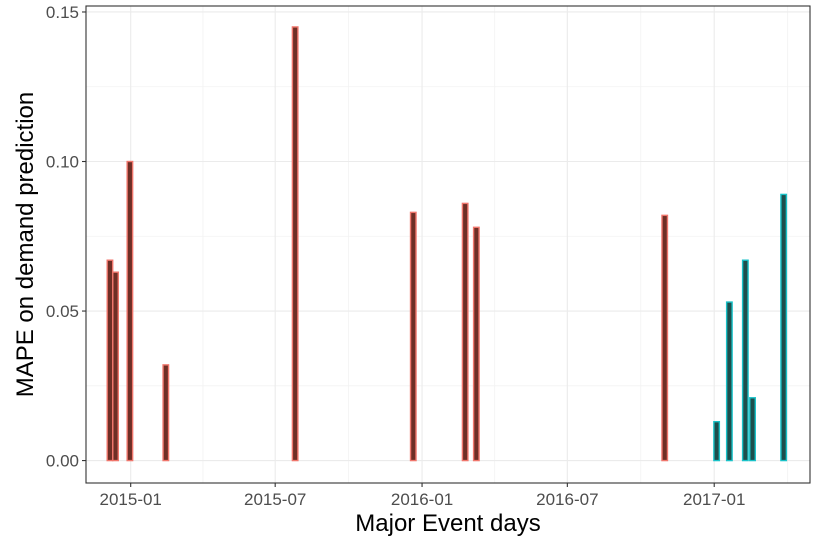 This screenshot has width=821, height=543. What do you see at coordinates (66, 237) in the screenshot?
I see `y-axis-ticks: 0.00 0.05 0.10 0.15` at bounding box center [66, 237].